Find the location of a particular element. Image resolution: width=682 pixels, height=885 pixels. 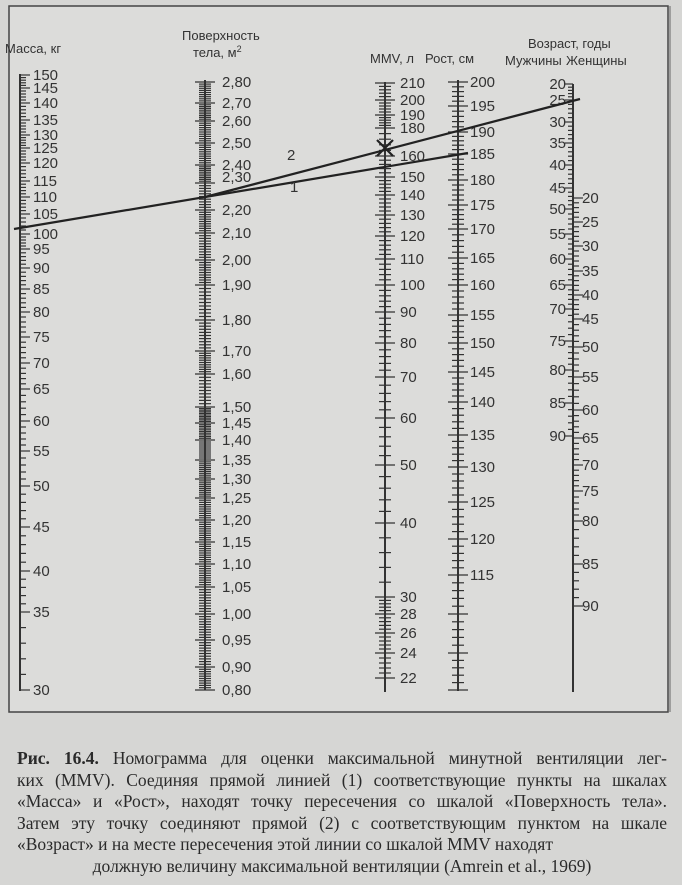

height-tick-label: 145 is located at coordinates (482, 372).